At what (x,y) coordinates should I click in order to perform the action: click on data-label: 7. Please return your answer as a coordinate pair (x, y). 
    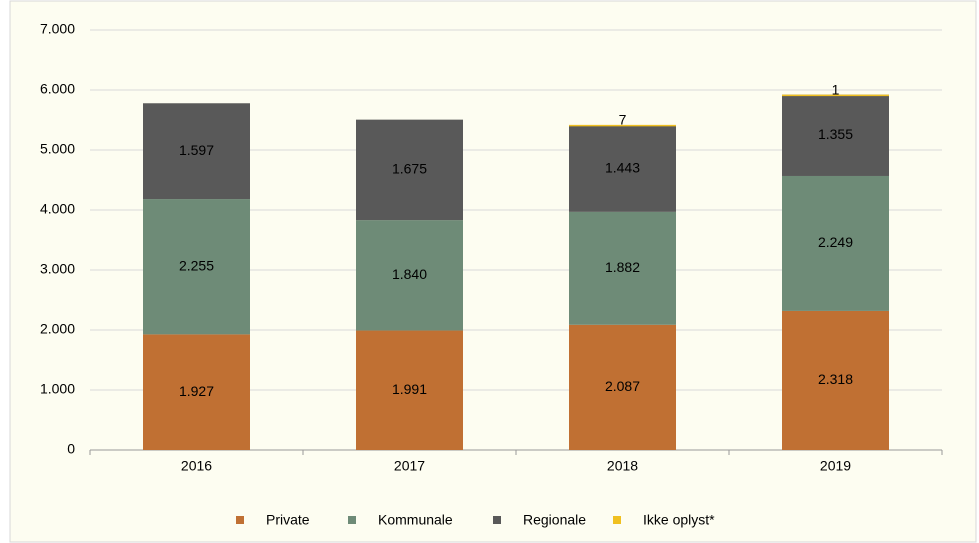
    Looking at the image, I should click on (623, 120).